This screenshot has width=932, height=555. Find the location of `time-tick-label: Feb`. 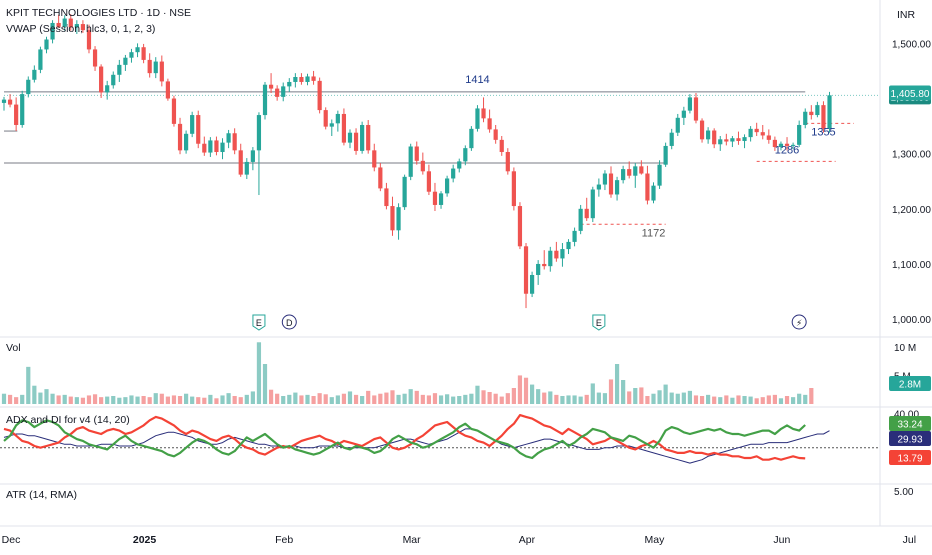

time-tick-label: Feb is located at coordinates (284, 540).